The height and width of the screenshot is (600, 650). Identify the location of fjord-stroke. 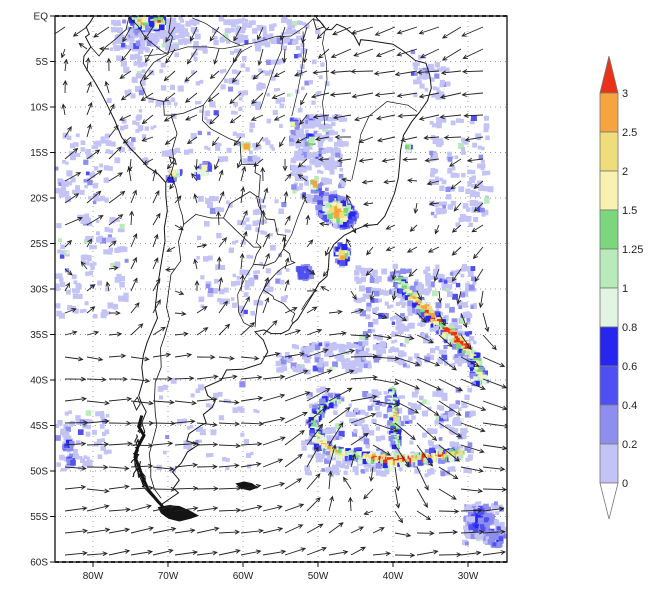
(136, 452).